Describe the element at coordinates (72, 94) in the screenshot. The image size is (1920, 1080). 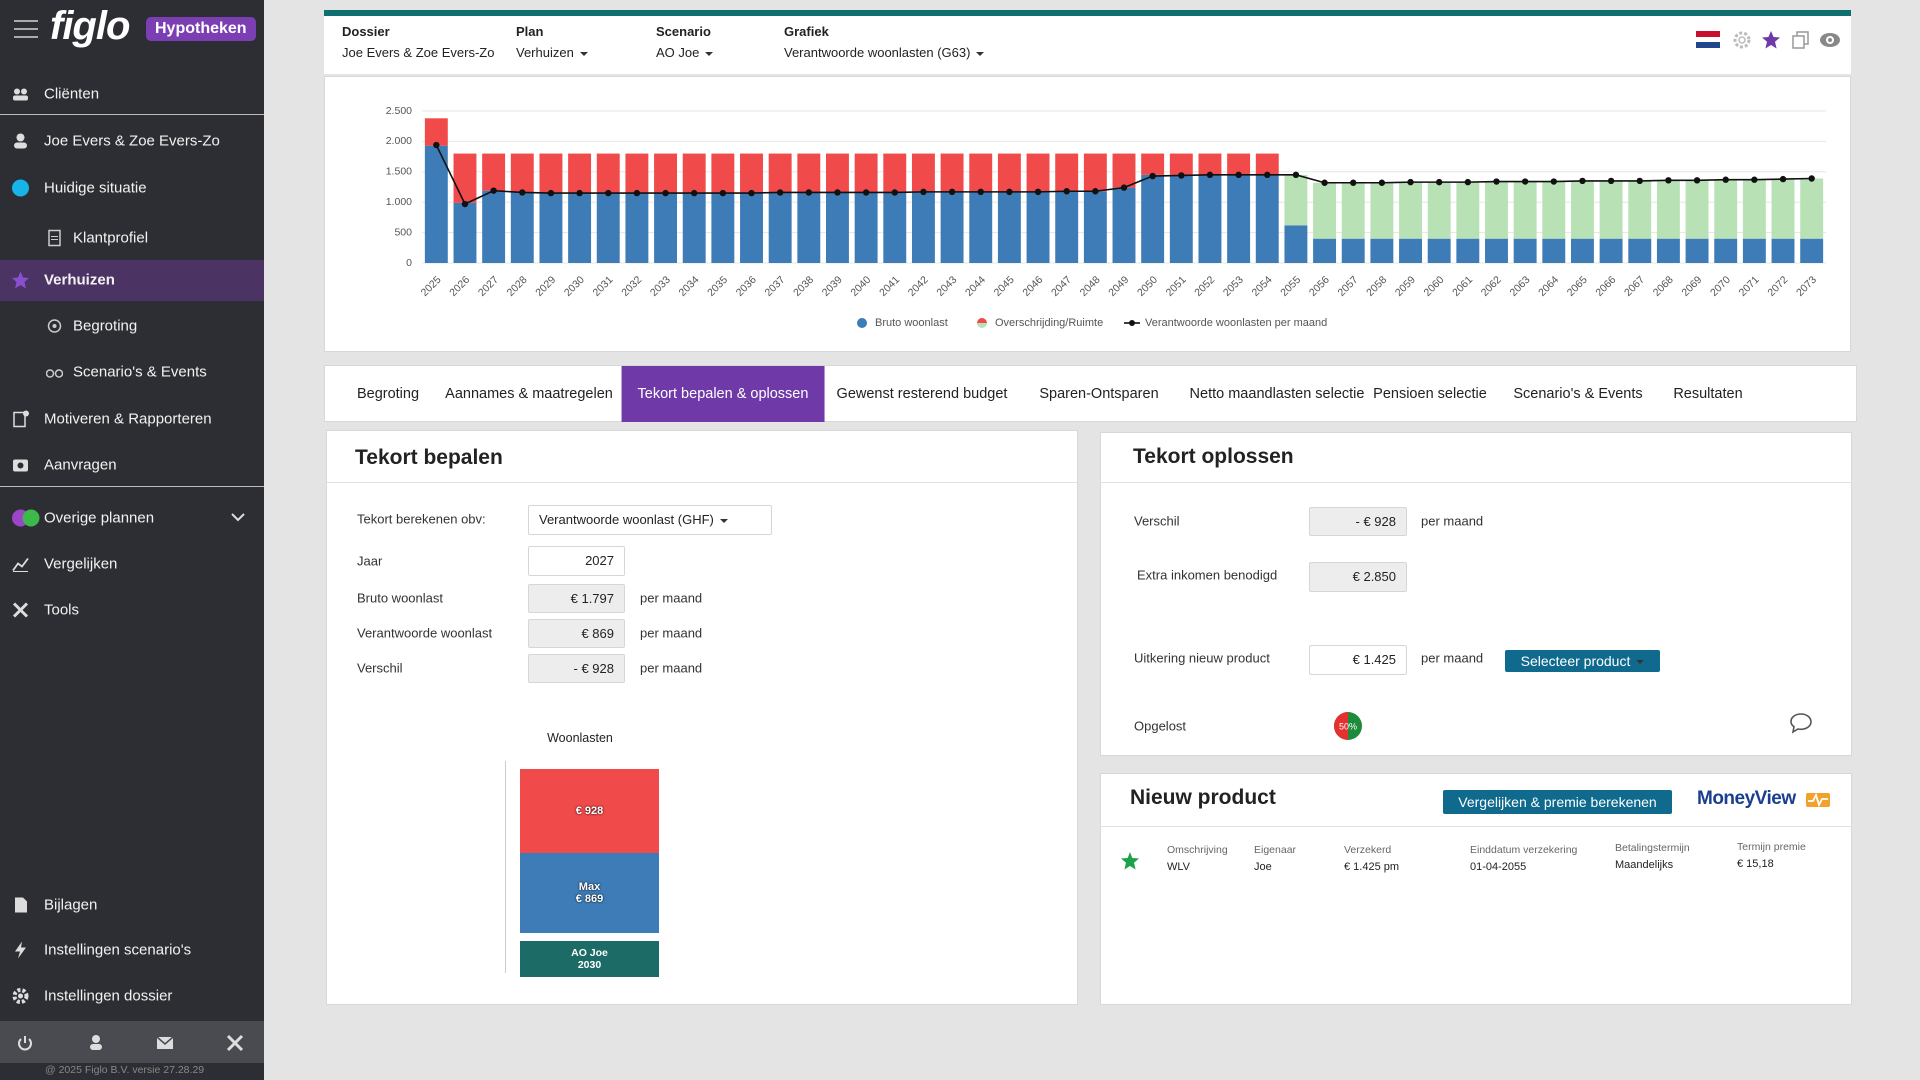
I see `nav-item: Cliënten` at that location.